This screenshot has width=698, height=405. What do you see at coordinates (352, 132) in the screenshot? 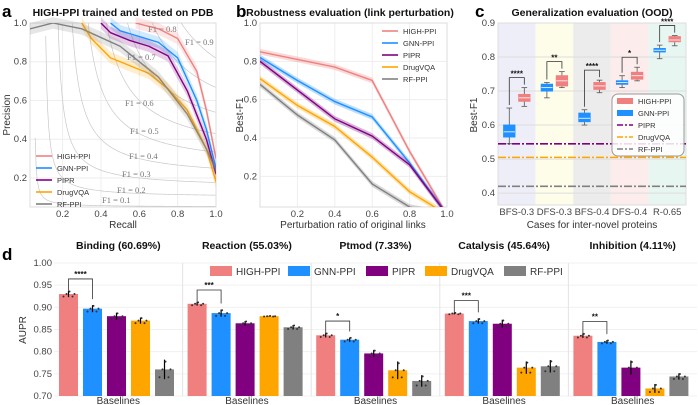
I see `band-PIPR` at bounding box center [352, 132].